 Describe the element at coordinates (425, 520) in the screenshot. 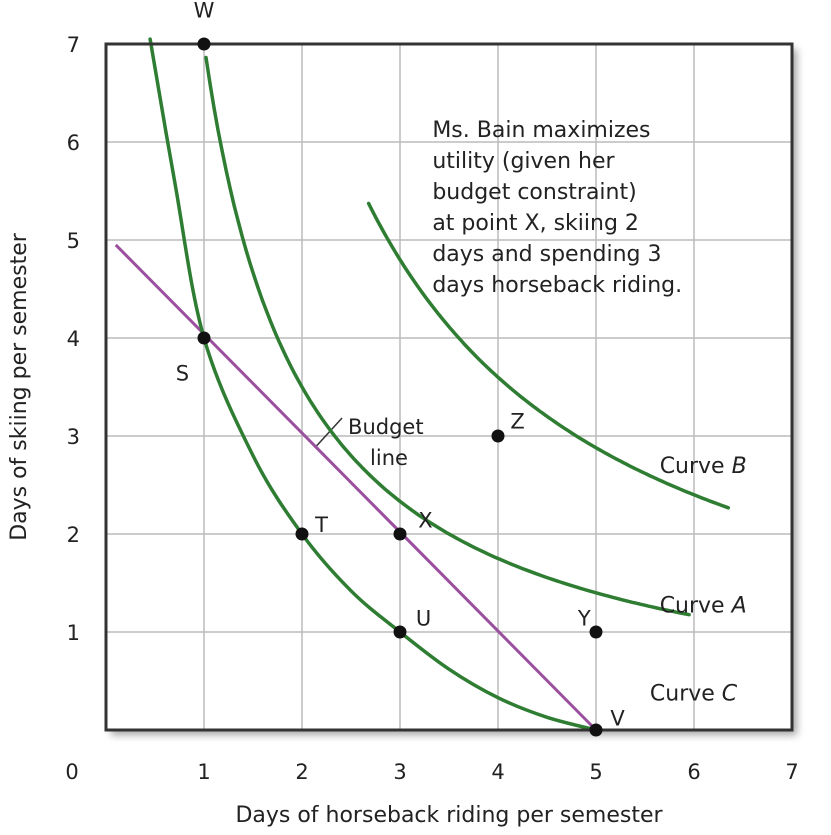

I see `point-x-label: X` at that location.